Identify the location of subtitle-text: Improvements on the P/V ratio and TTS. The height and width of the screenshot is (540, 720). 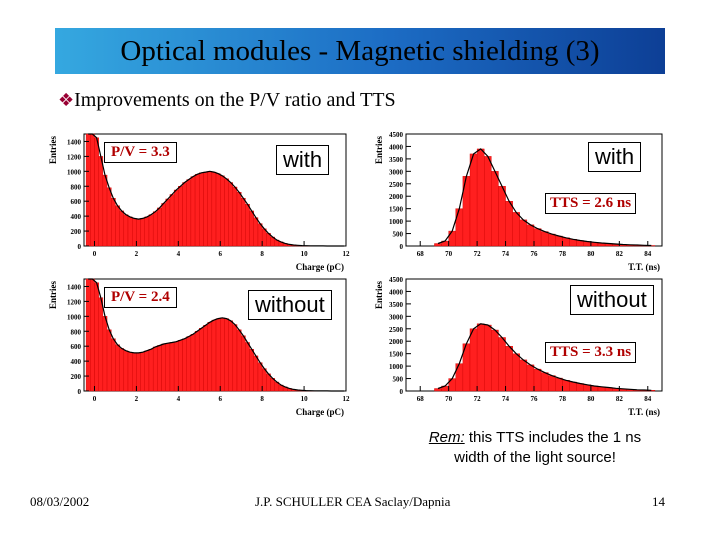
(235, 100).